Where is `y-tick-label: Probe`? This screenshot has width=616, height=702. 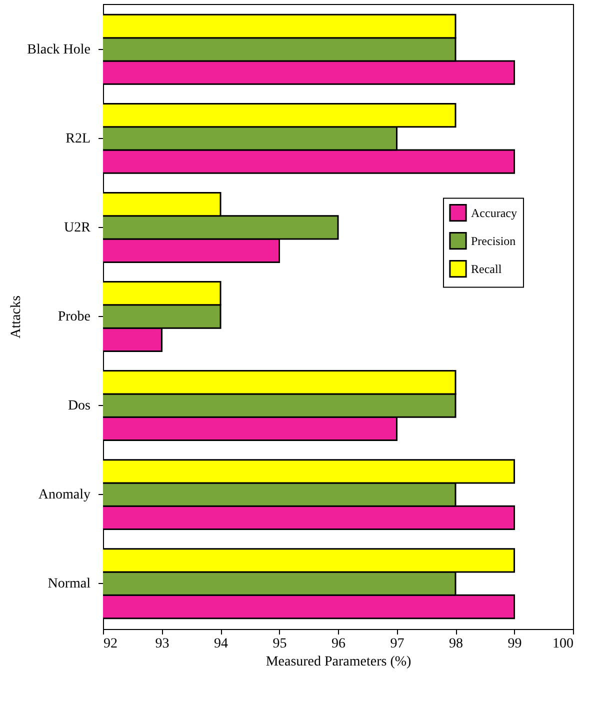
y-tick-label: Probe is located at coordinates (74, 317).